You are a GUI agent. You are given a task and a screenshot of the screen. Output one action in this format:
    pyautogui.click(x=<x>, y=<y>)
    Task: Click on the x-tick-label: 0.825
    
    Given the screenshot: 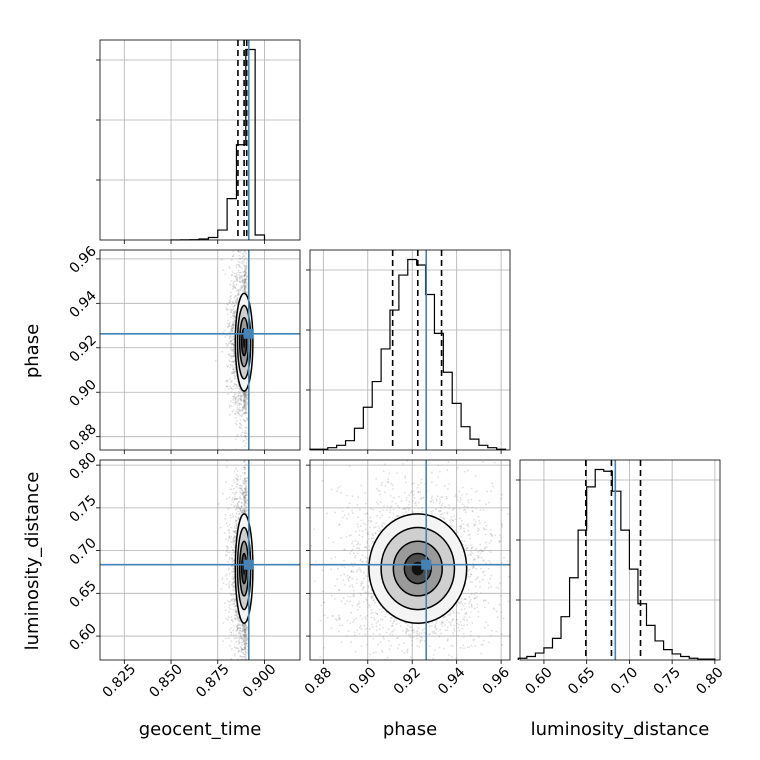 What is the action you would take?
    pyautogui.click(x=120, y=681)
    